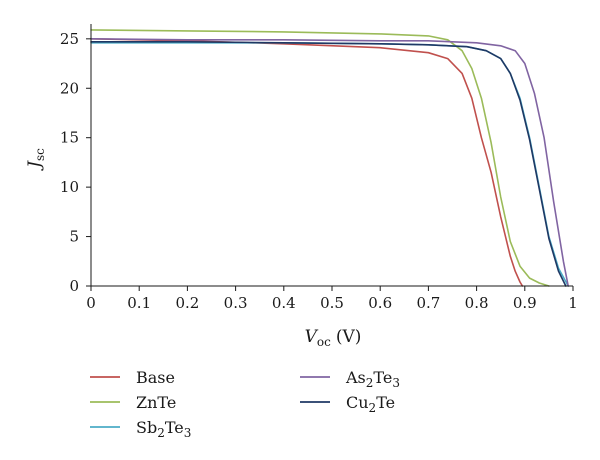  What do you see at coordinates (355, 377) in the screenshot?
I see `legend-label-part: As` at bounding box center [355, 377].